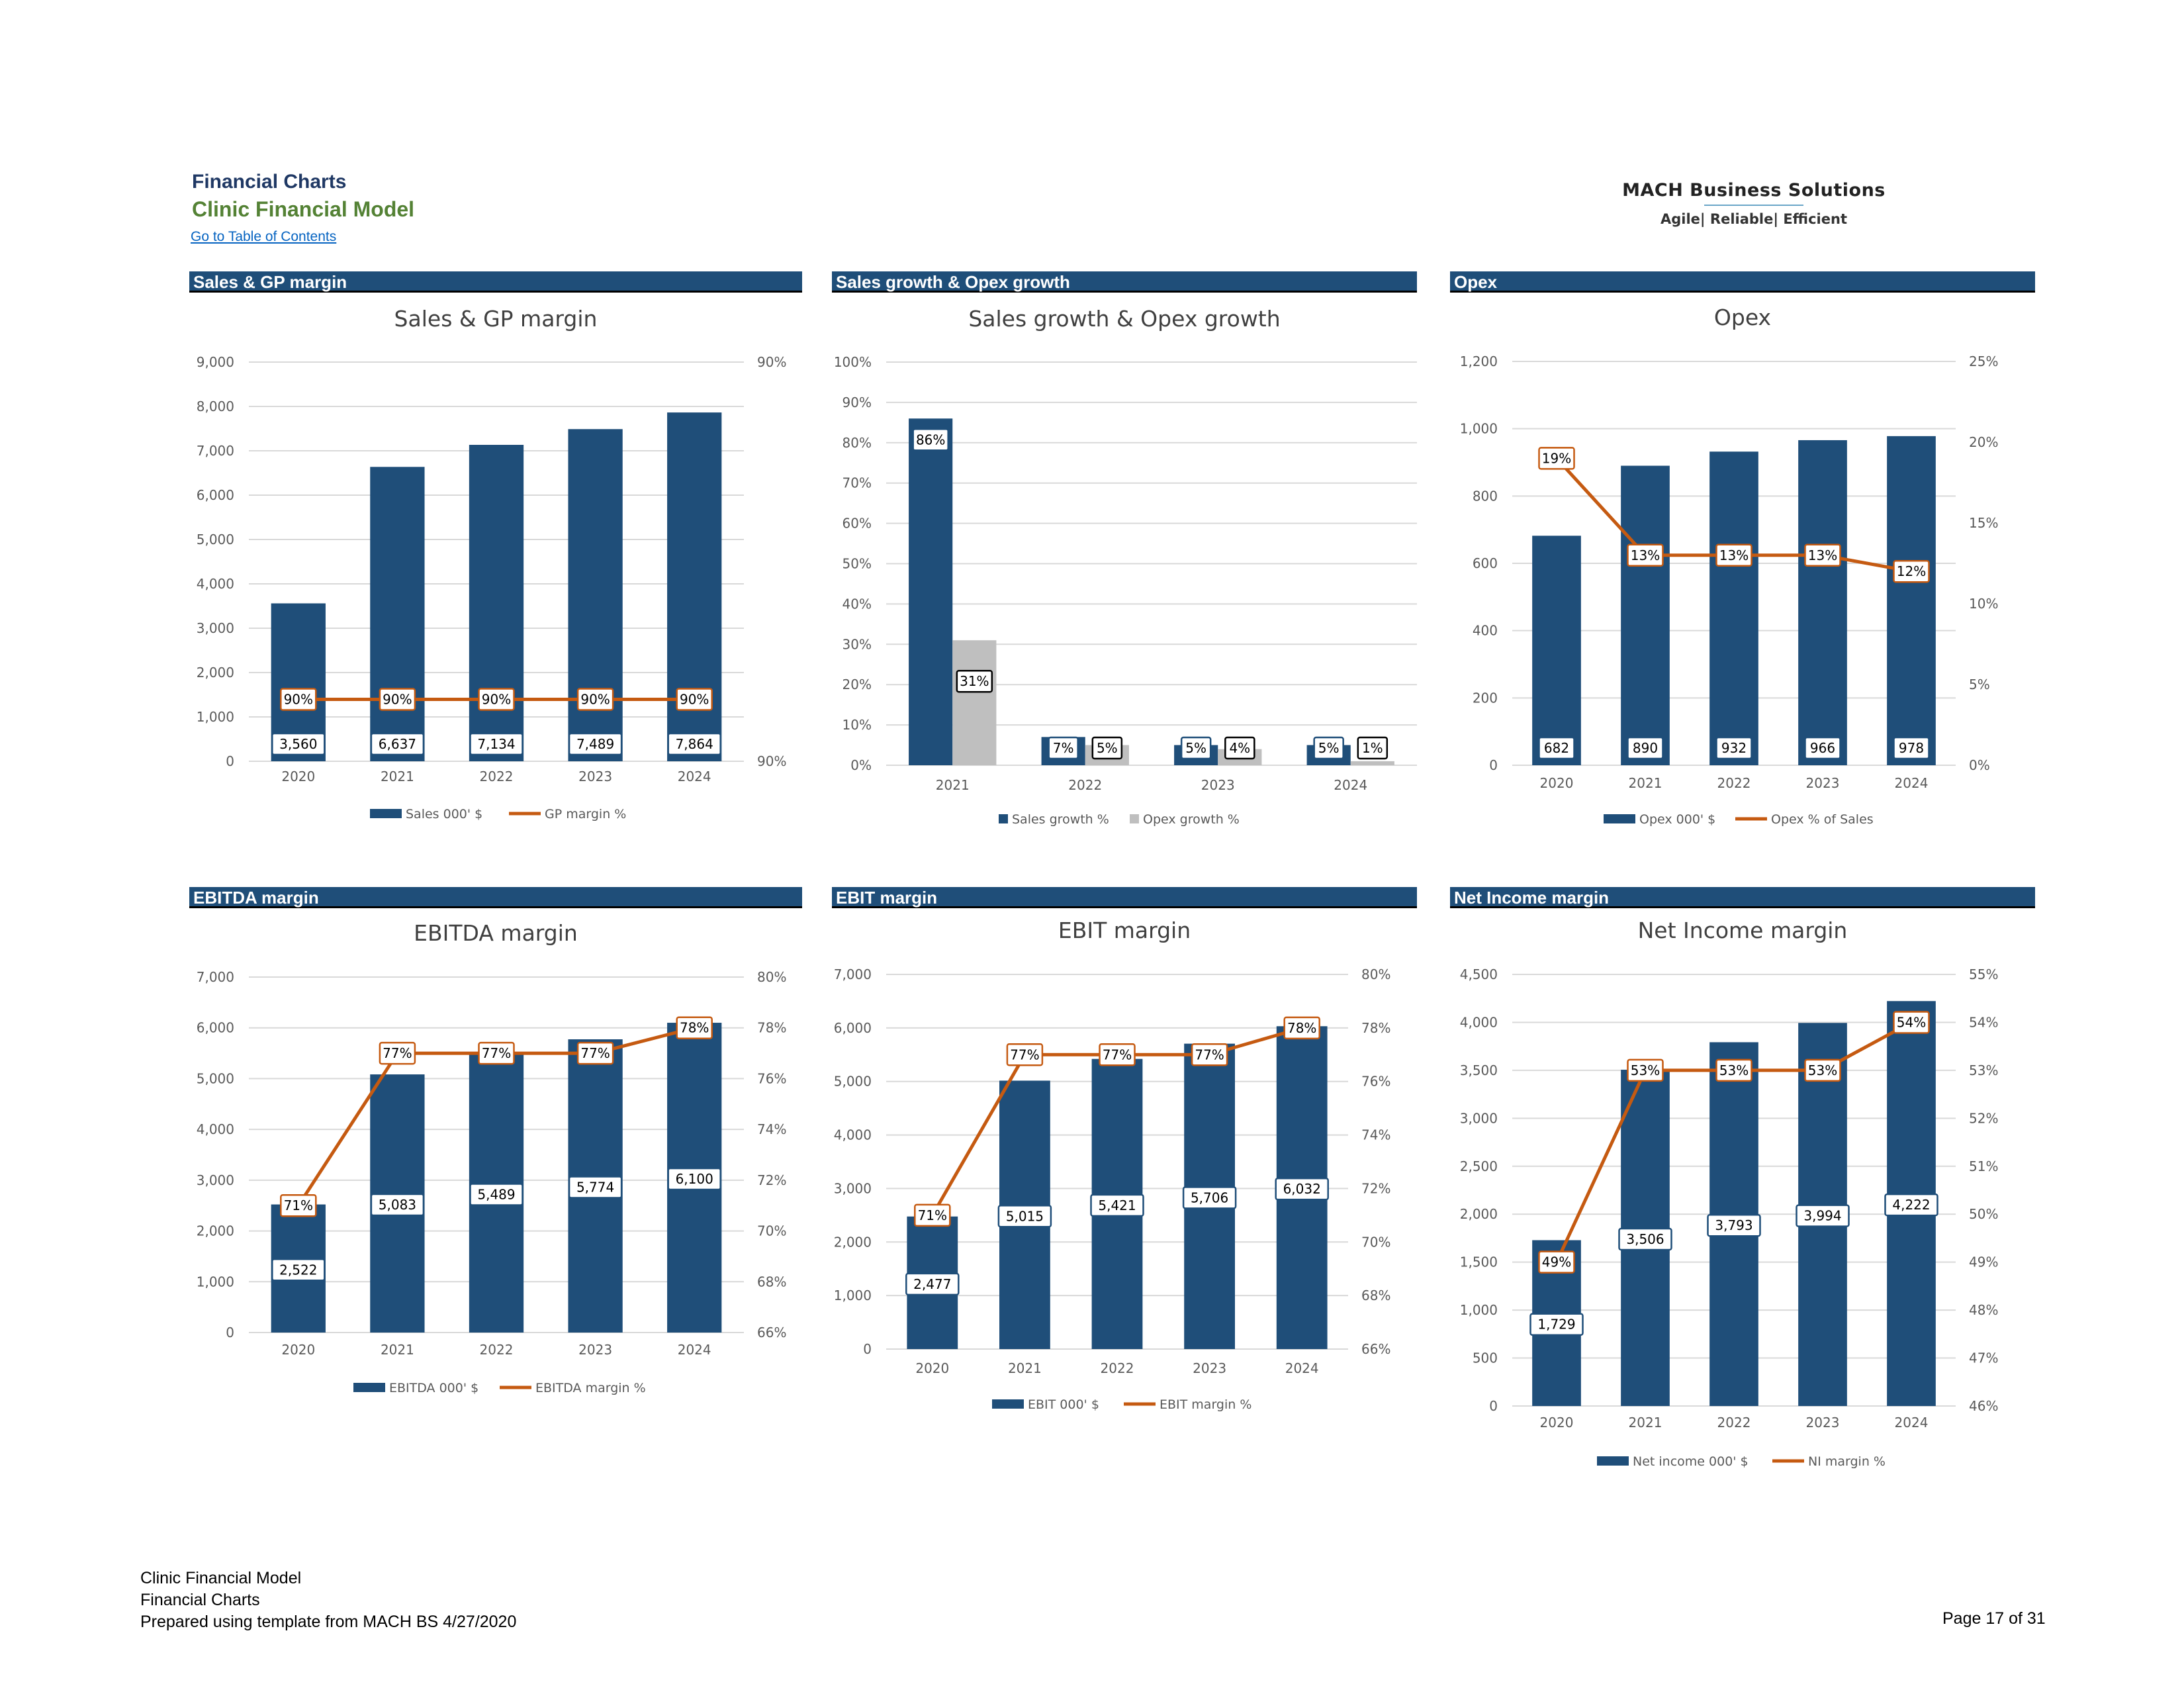  What do you see at coordinates (1124, 282) in the screenshot?
I see `section-bar-growth: Sales growth & Opex growth` at bounding box center [1124, 282].